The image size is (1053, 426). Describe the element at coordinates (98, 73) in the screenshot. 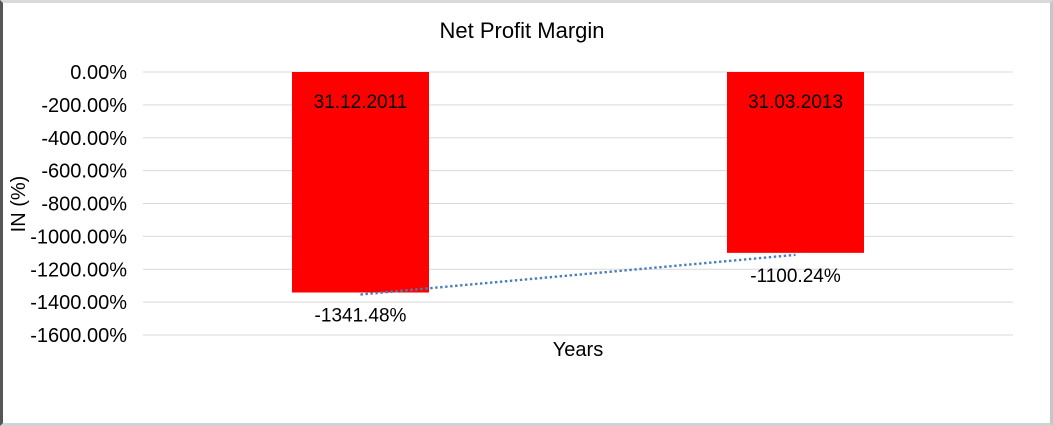

I see `y-tick-label: 0.00%` at that location.